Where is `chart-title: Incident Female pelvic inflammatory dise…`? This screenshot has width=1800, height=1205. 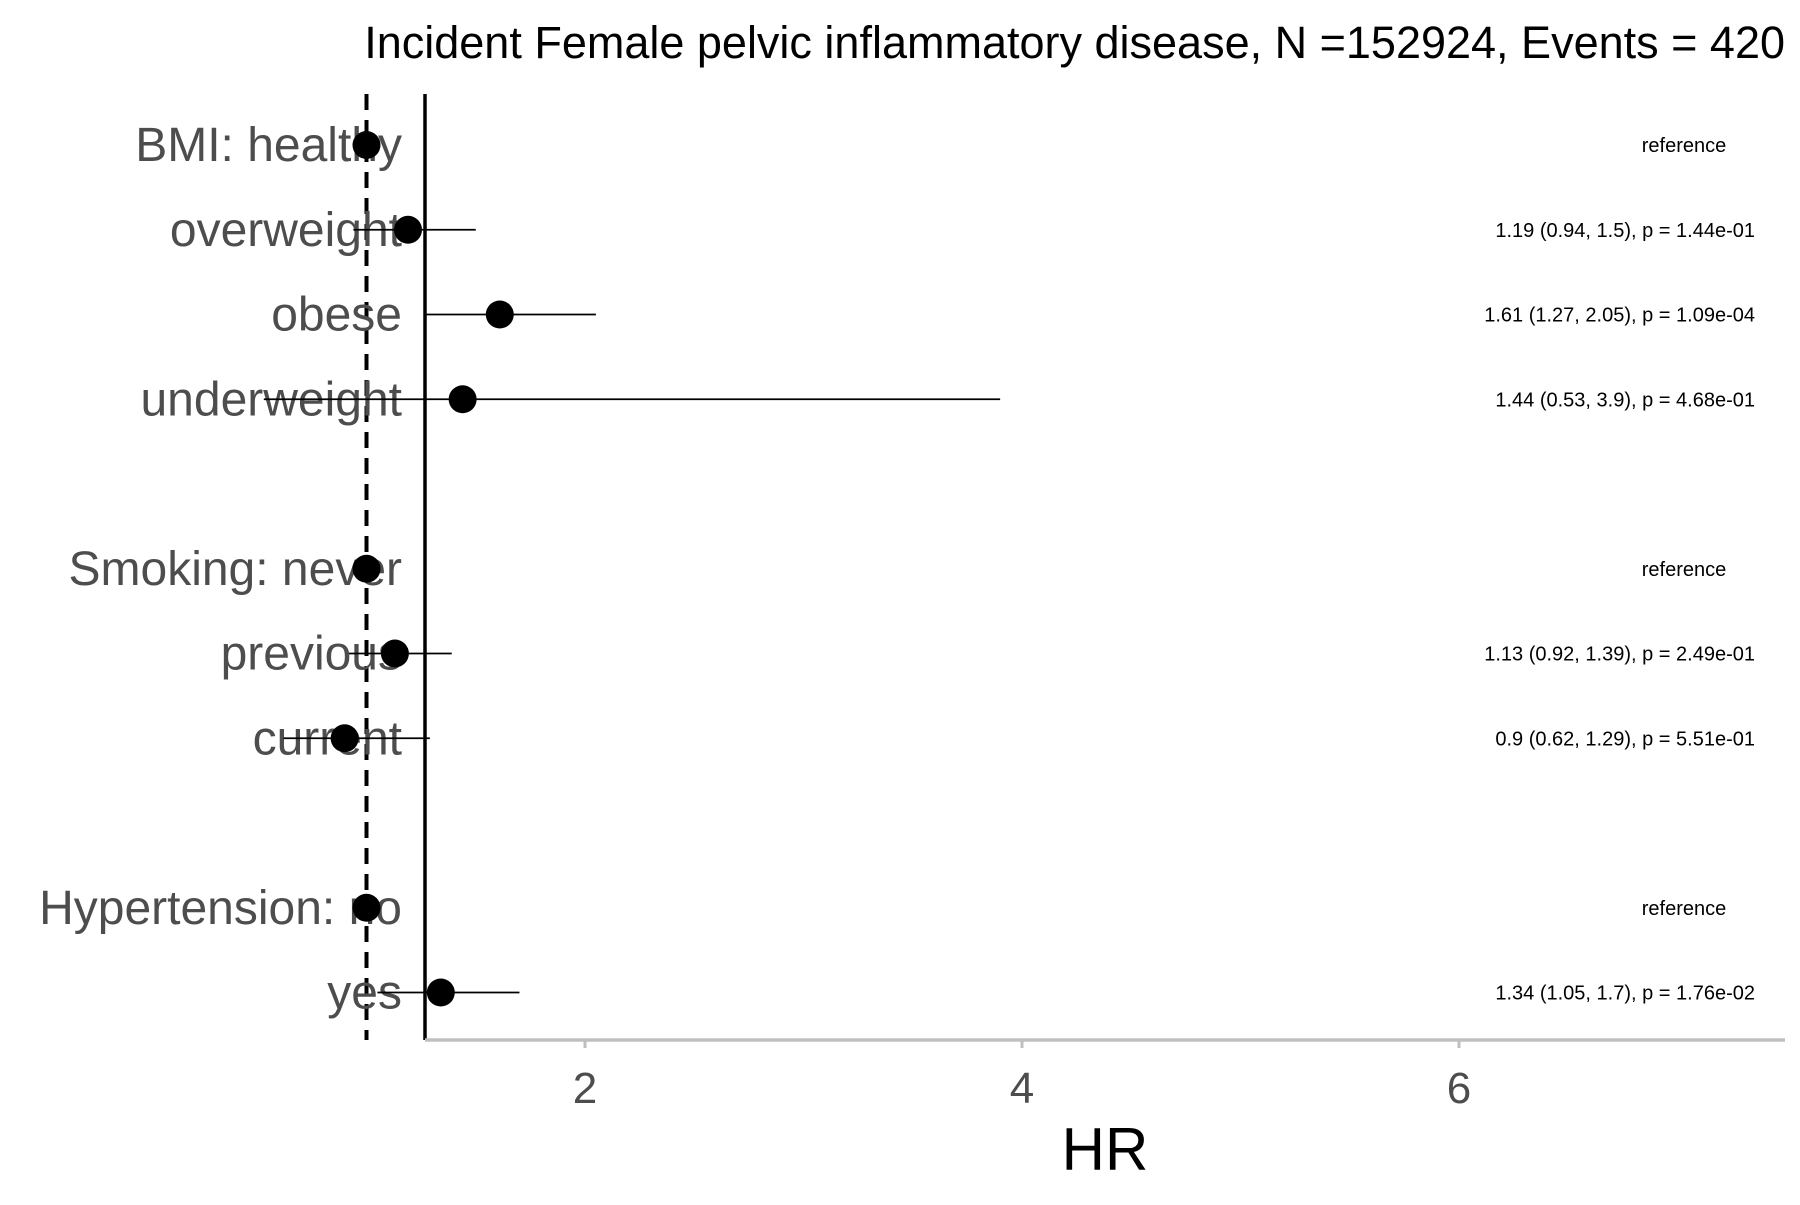 chart-title: Incident Female pelvic inflammatory dise… is located at coordinates (1074, 42).